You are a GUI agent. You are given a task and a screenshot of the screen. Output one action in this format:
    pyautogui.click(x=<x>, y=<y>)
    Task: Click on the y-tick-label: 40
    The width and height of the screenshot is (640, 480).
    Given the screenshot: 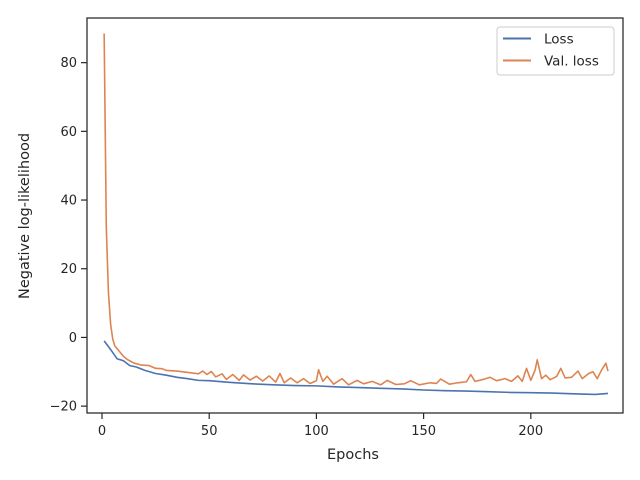 What is the action you would take?
    pyautogui.click(x=68, y=201)
    